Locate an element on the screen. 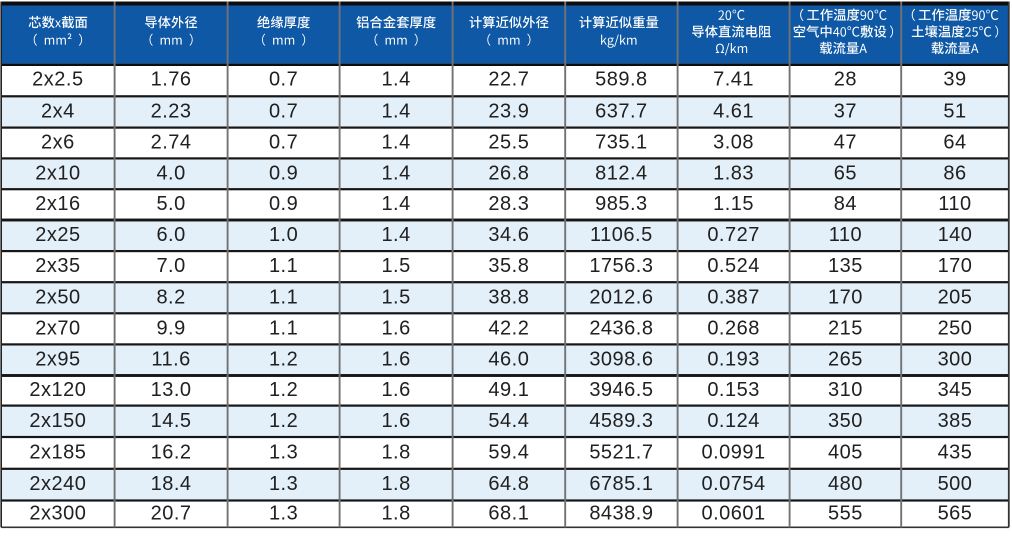 This screenshot has width=1012, height=559. svg-text: 2x50 is located at coordinates (57, 297).